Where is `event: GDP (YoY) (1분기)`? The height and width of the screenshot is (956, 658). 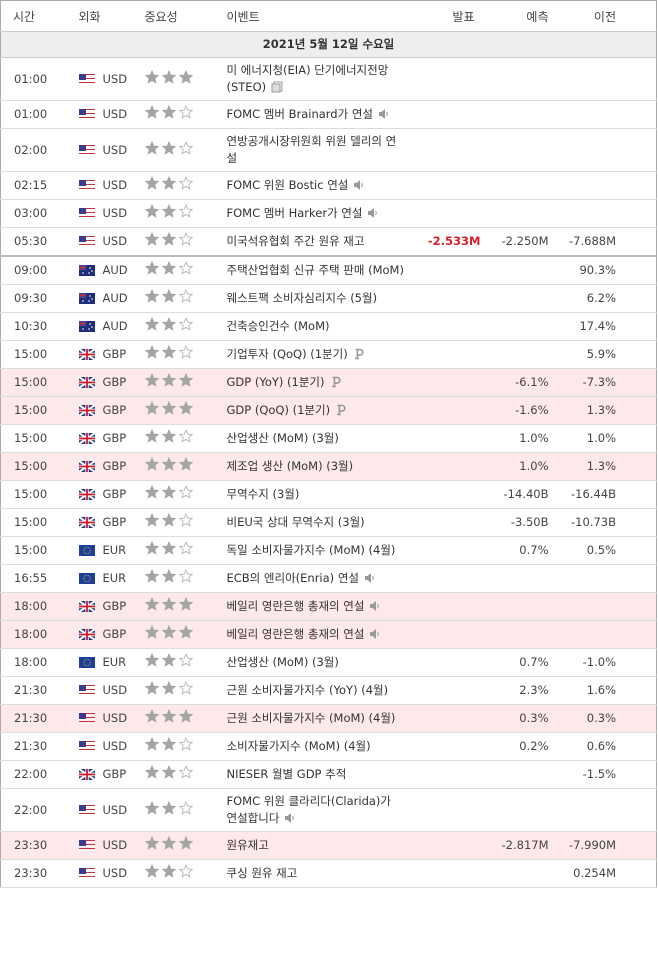
event: GDP (YoY) (1분기) is located at coordinates (275, 382).